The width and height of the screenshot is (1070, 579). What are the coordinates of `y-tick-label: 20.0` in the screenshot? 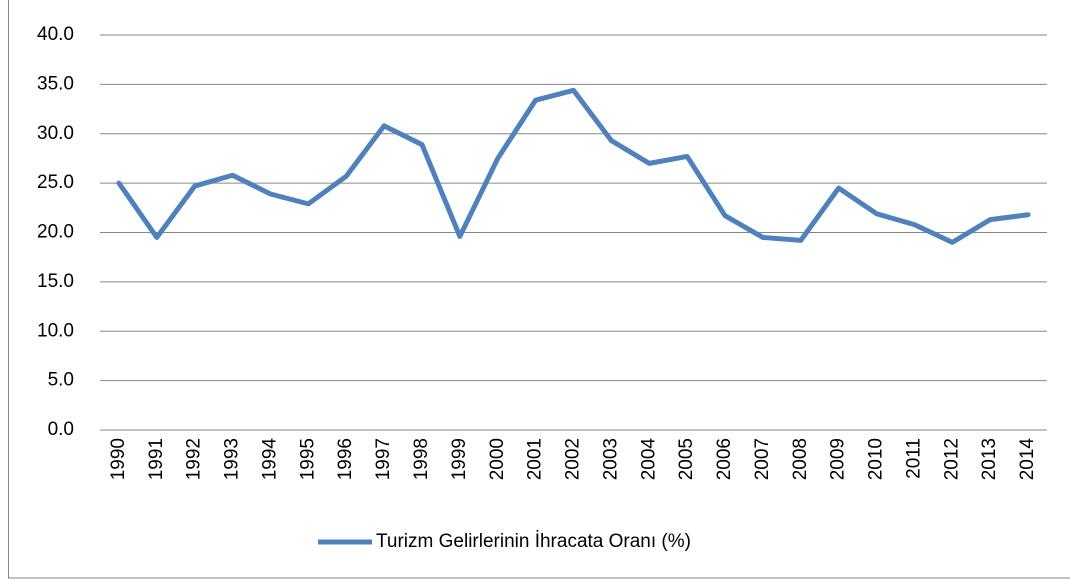 It's located at (55, 232).